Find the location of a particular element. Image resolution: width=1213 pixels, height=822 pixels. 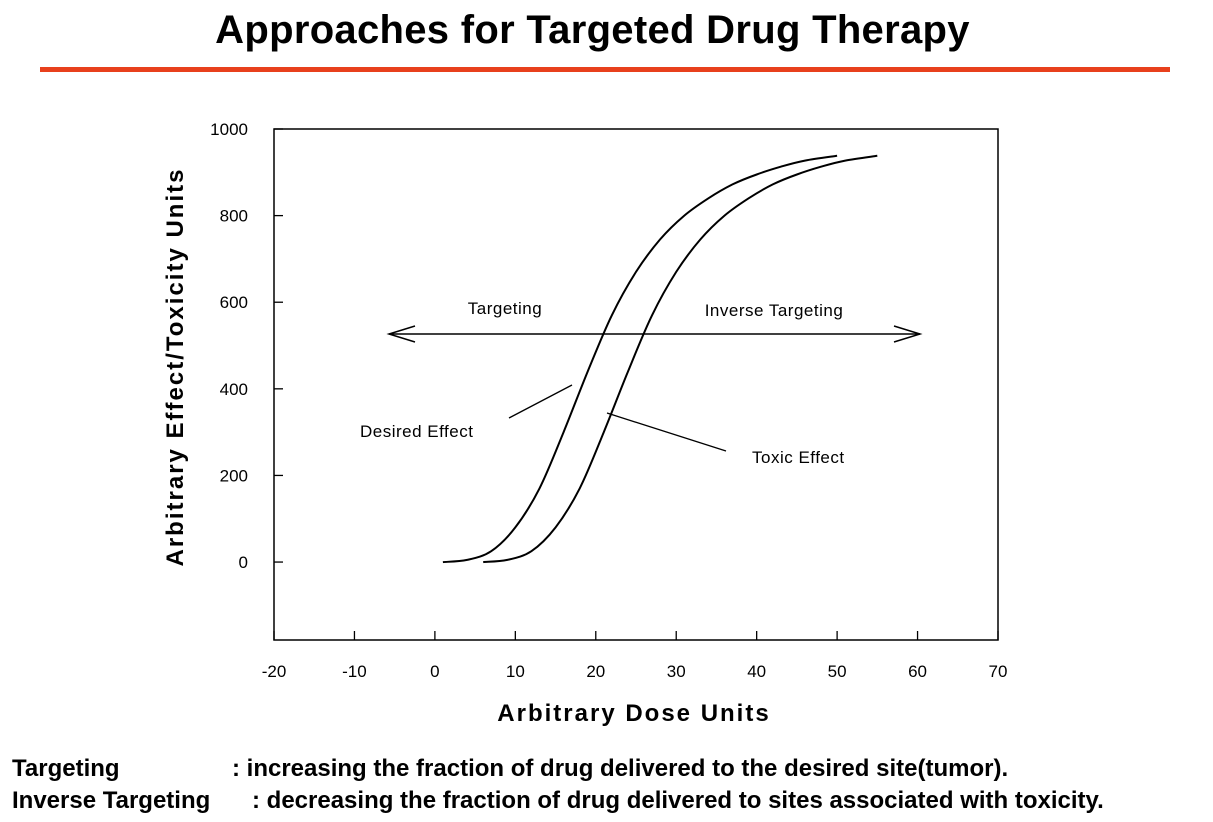

x-tick-label: 20 is located at coordinates (595, 671).